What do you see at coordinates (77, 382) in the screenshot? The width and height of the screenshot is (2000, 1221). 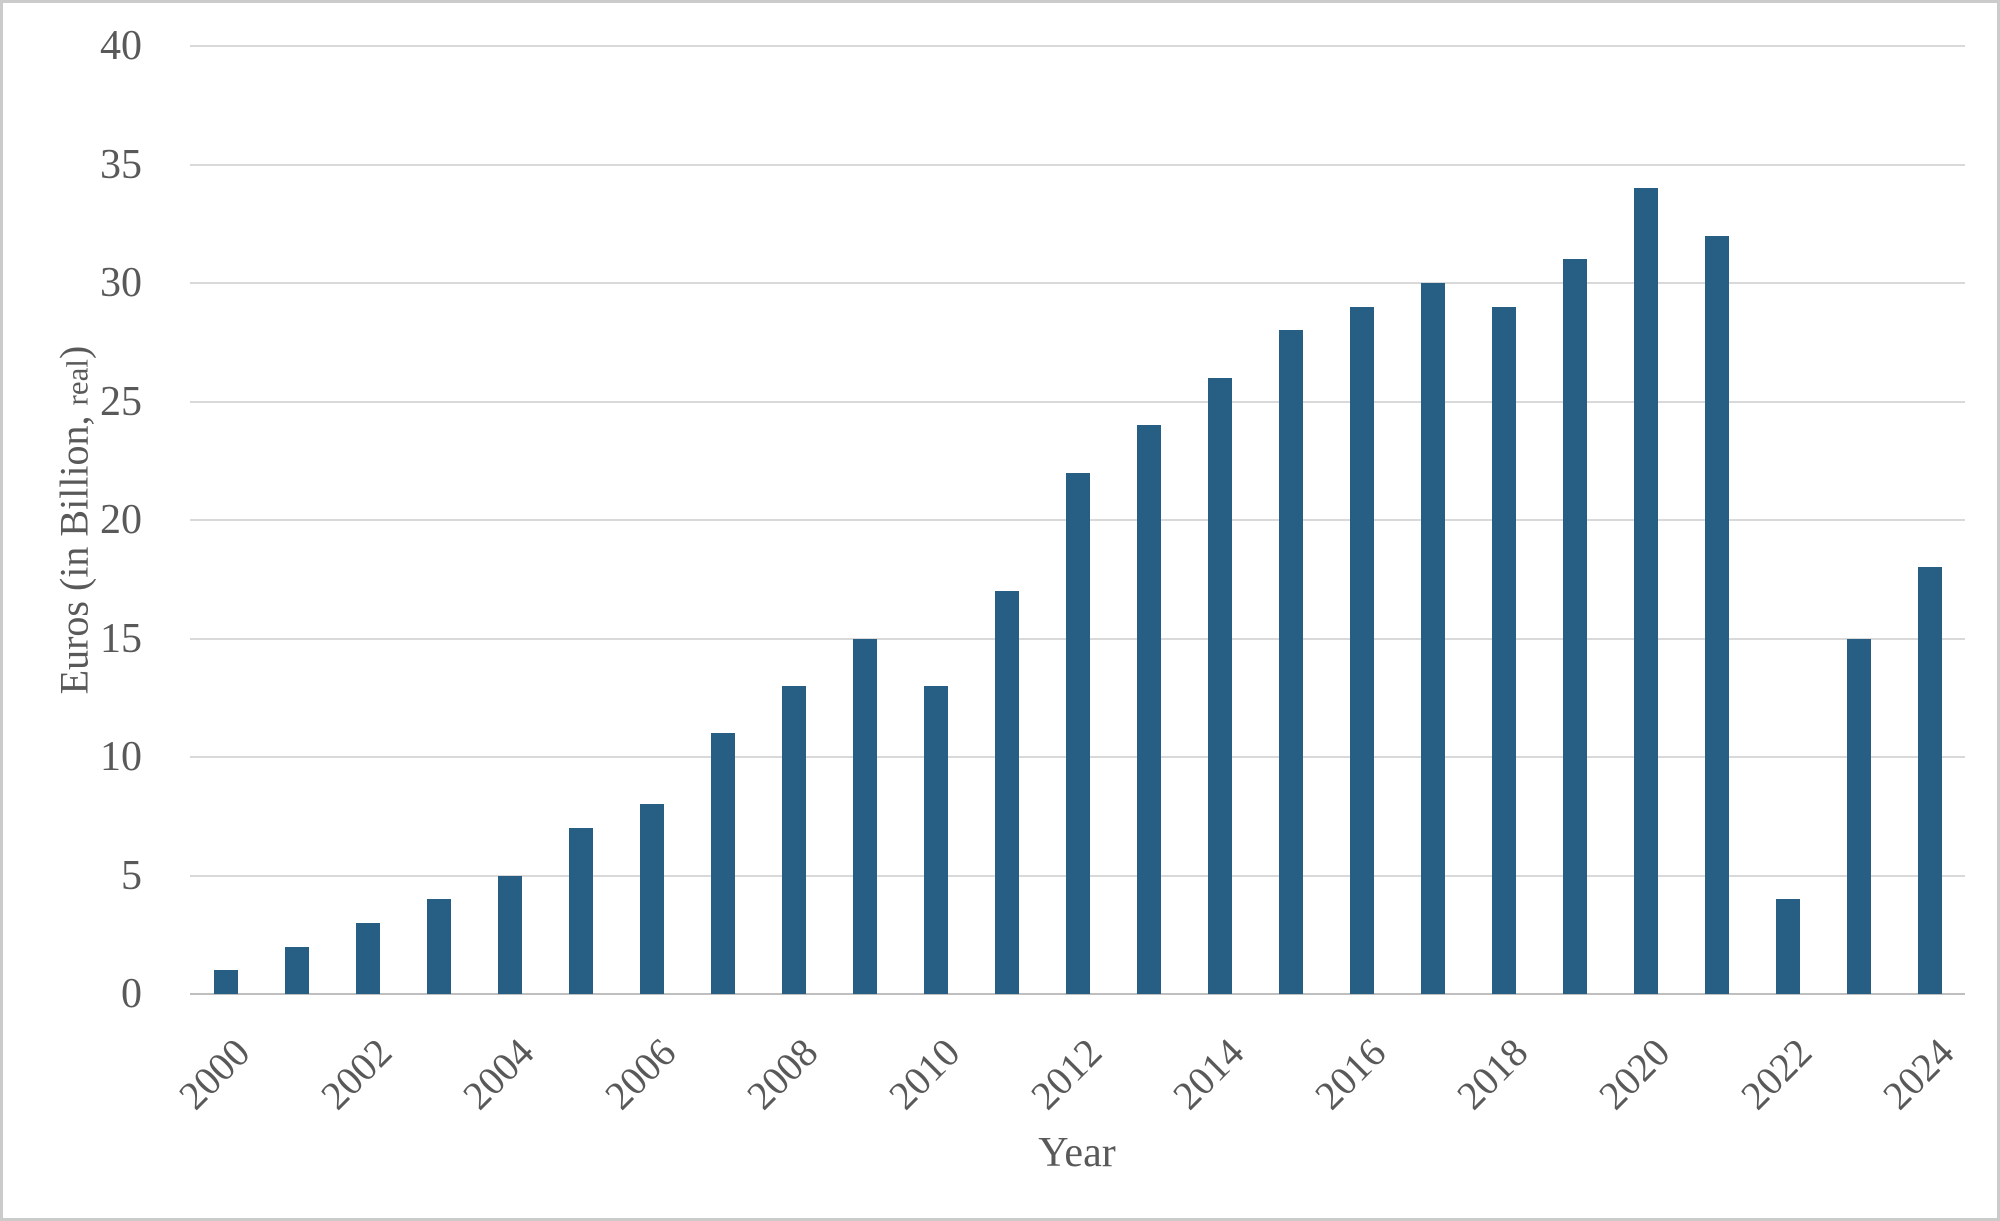 I see `y-axis-title-unit: real` at bounding box center [77, 382].